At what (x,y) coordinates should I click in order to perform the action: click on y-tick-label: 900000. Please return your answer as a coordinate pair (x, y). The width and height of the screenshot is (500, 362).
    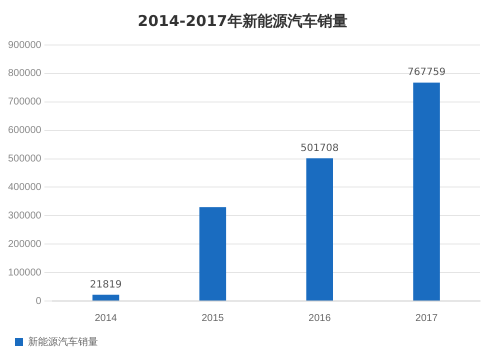
    Looking at the image, I should click on (25, 45).